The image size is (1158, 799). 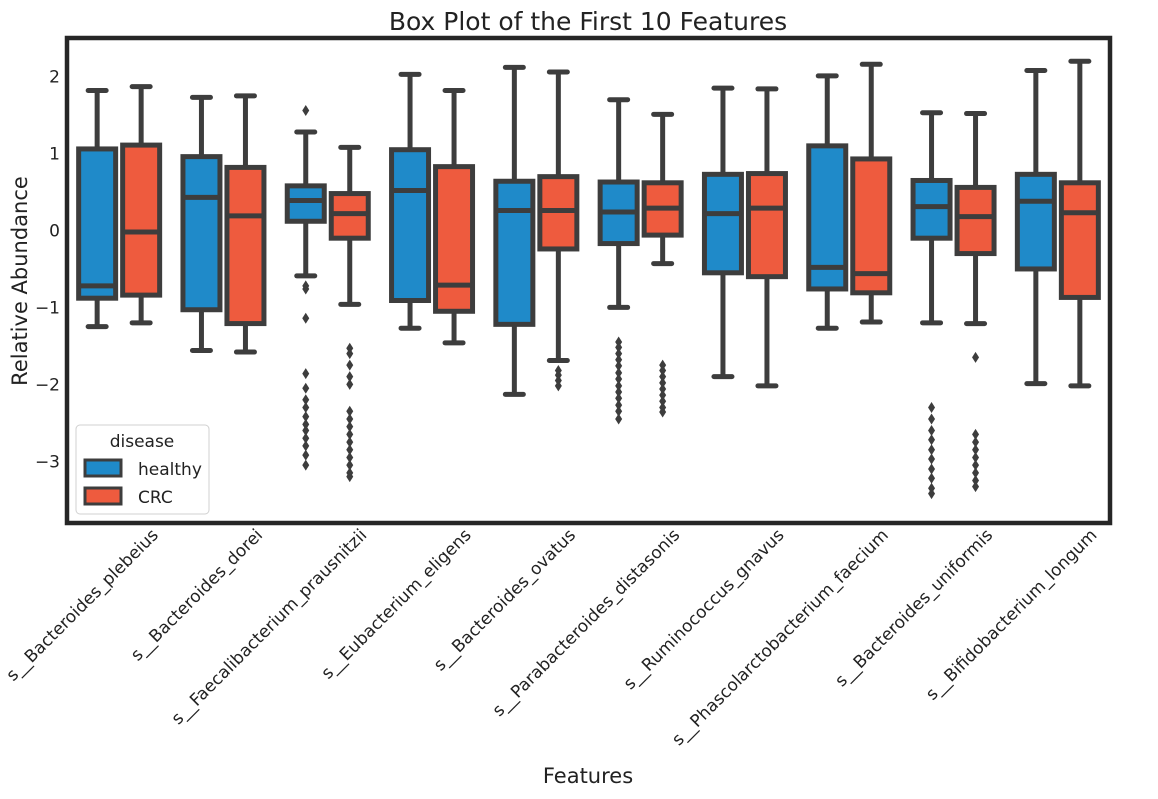 I want to click on y-axis-ticks: −3 −2 −1 0 1 2, so click(x=47, y=270).